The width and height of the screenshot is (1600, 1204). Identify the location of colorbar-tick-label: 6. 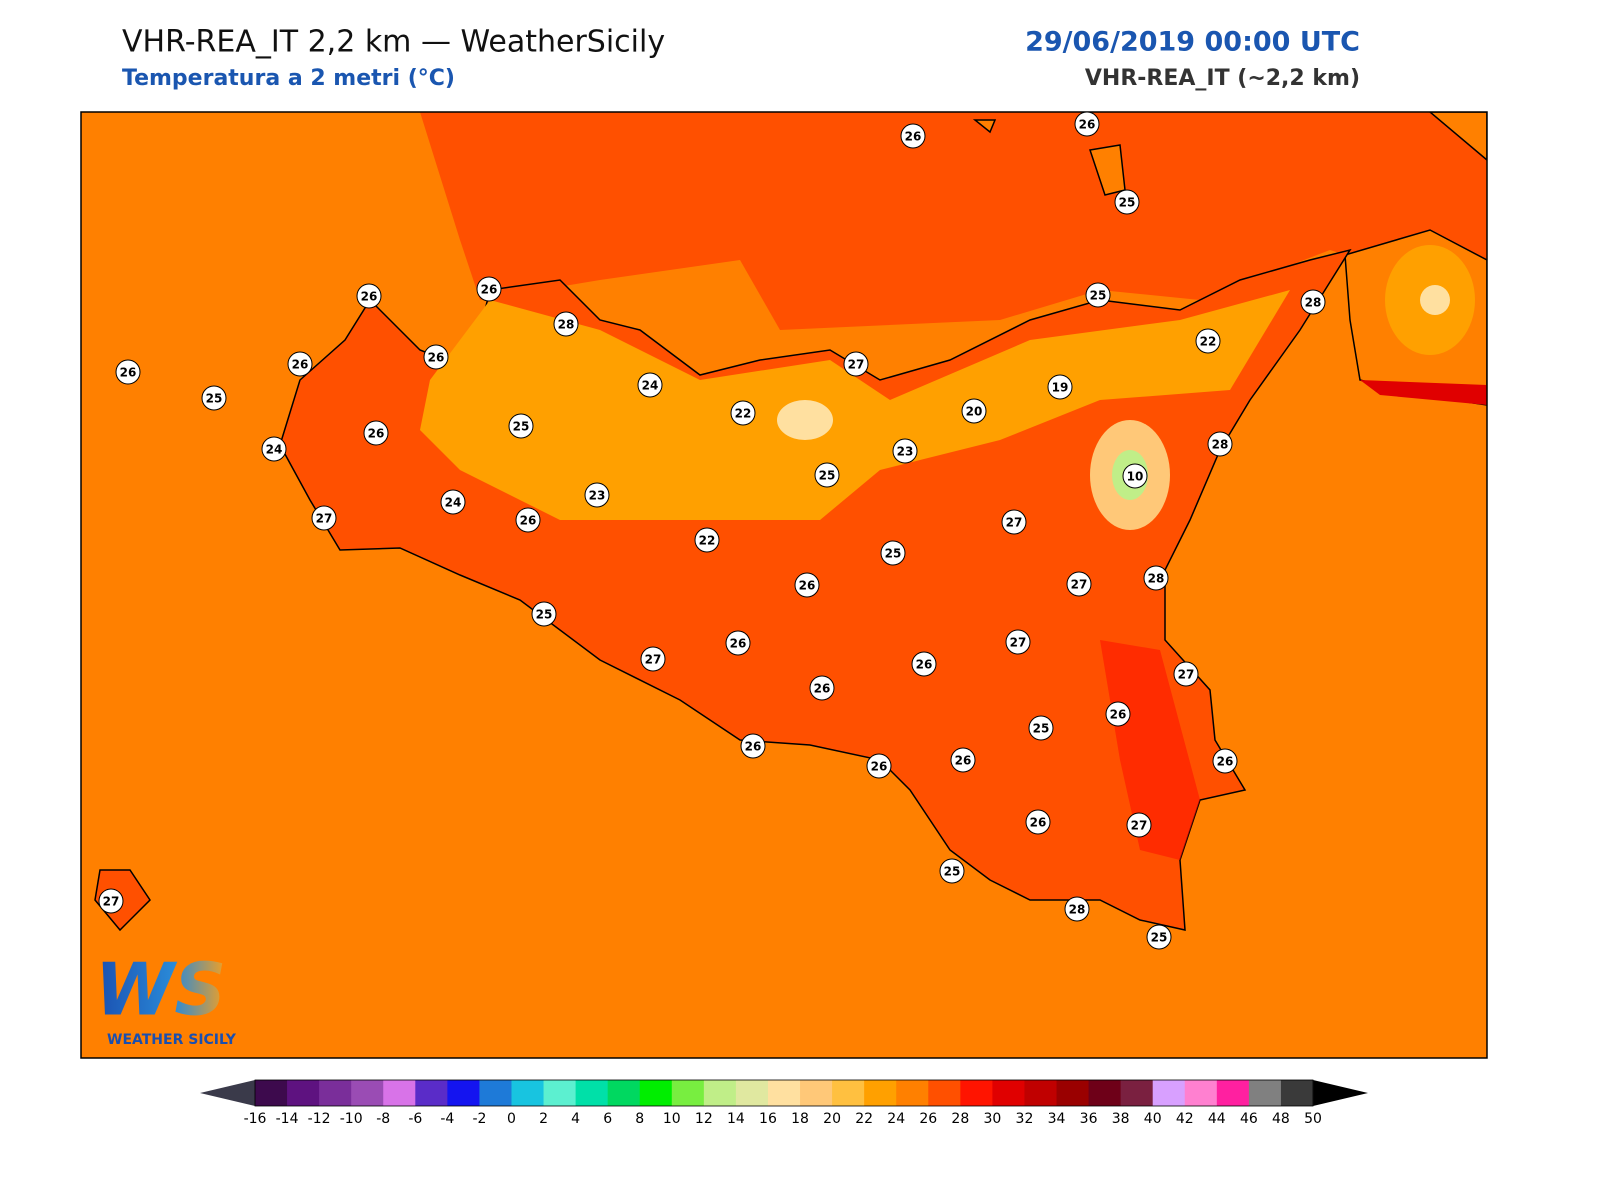
(607, 1119).